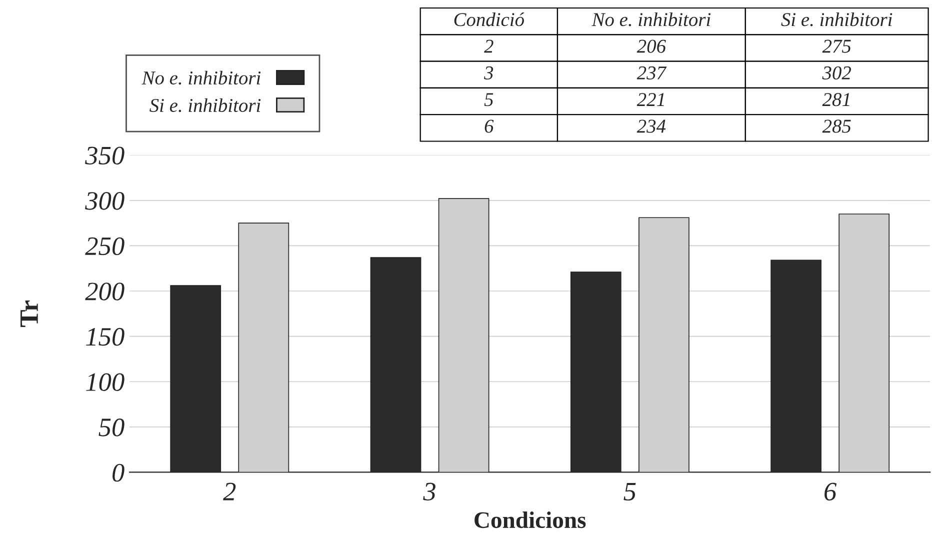 This screenshot has width=932, height=533. Describe the element at coordinates (104, 155) in the screenshot. I see `y-tick-label: 350` at that location.